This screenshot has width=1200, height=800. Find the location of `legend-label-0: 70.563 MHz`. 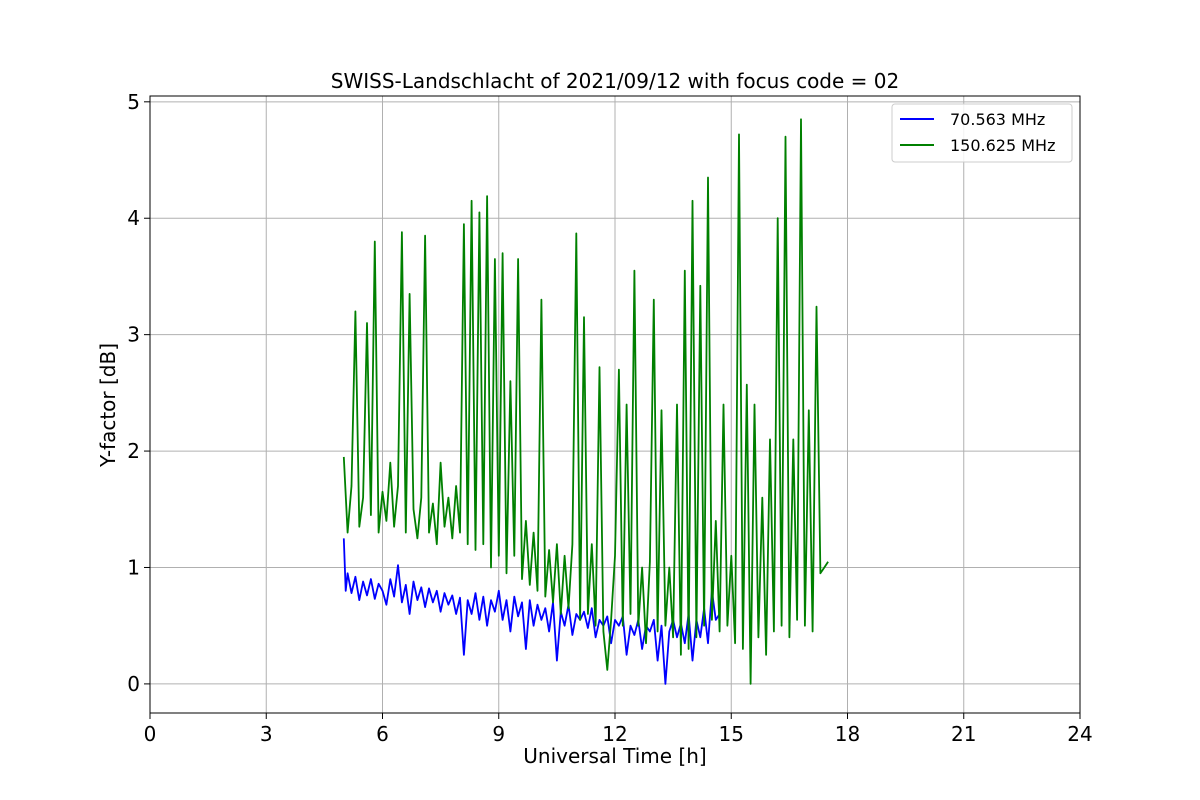

legend-label-0: 70.563 MHz is located at coordinates (997, 119).